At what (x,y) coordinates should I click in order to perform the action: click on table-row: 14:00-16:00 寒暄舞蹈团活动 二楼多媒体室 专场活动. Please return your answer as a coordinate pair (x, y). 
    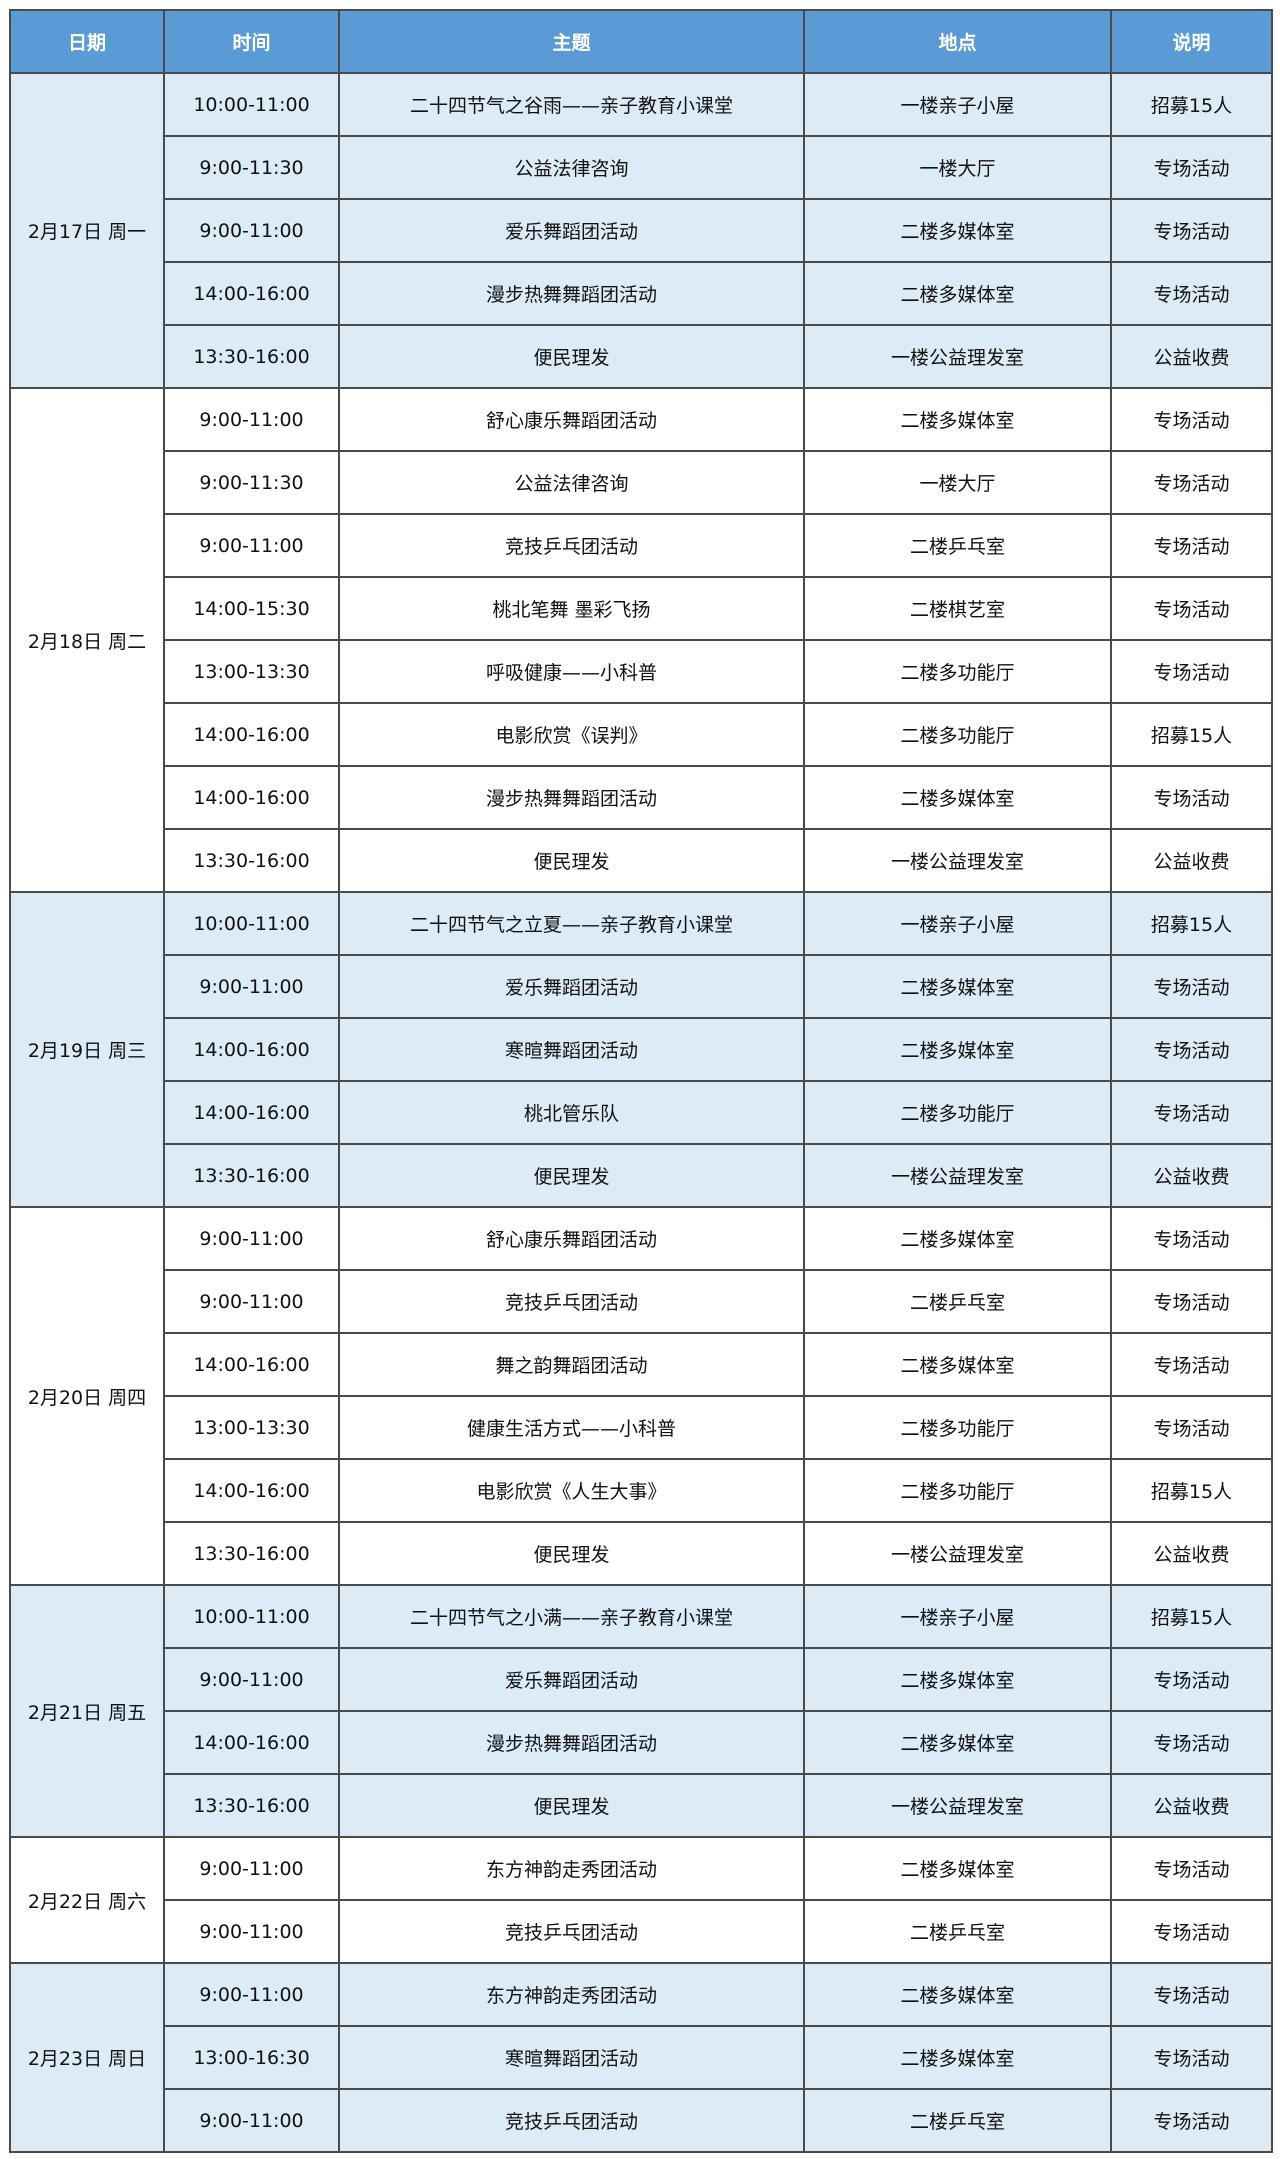
    Looking at the image, I should click on (641, 1049).